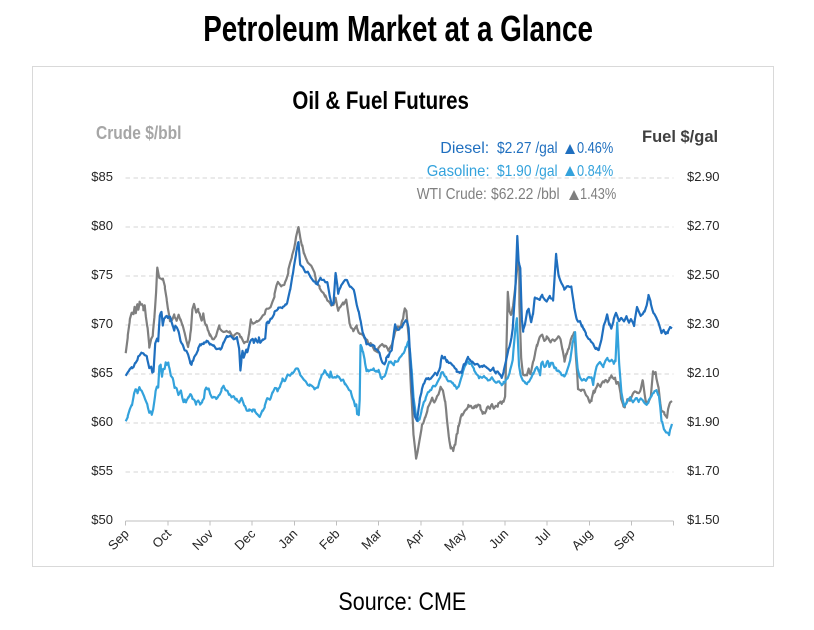 The width and height of the screenshot is (814, 630). I want to click on svg-text: Jul, so click(542, 537).